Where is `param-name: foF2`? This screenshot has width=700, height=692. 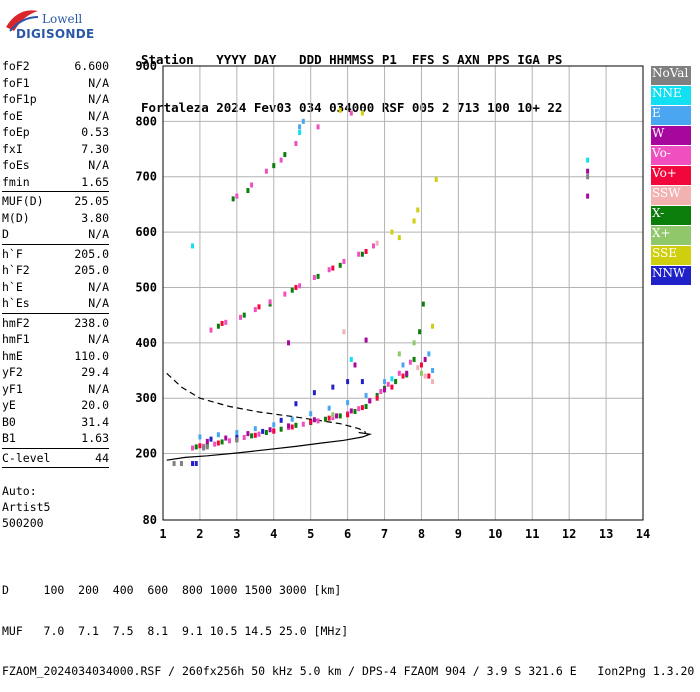 param-name: foF2 is located at coordinates (16, 66).